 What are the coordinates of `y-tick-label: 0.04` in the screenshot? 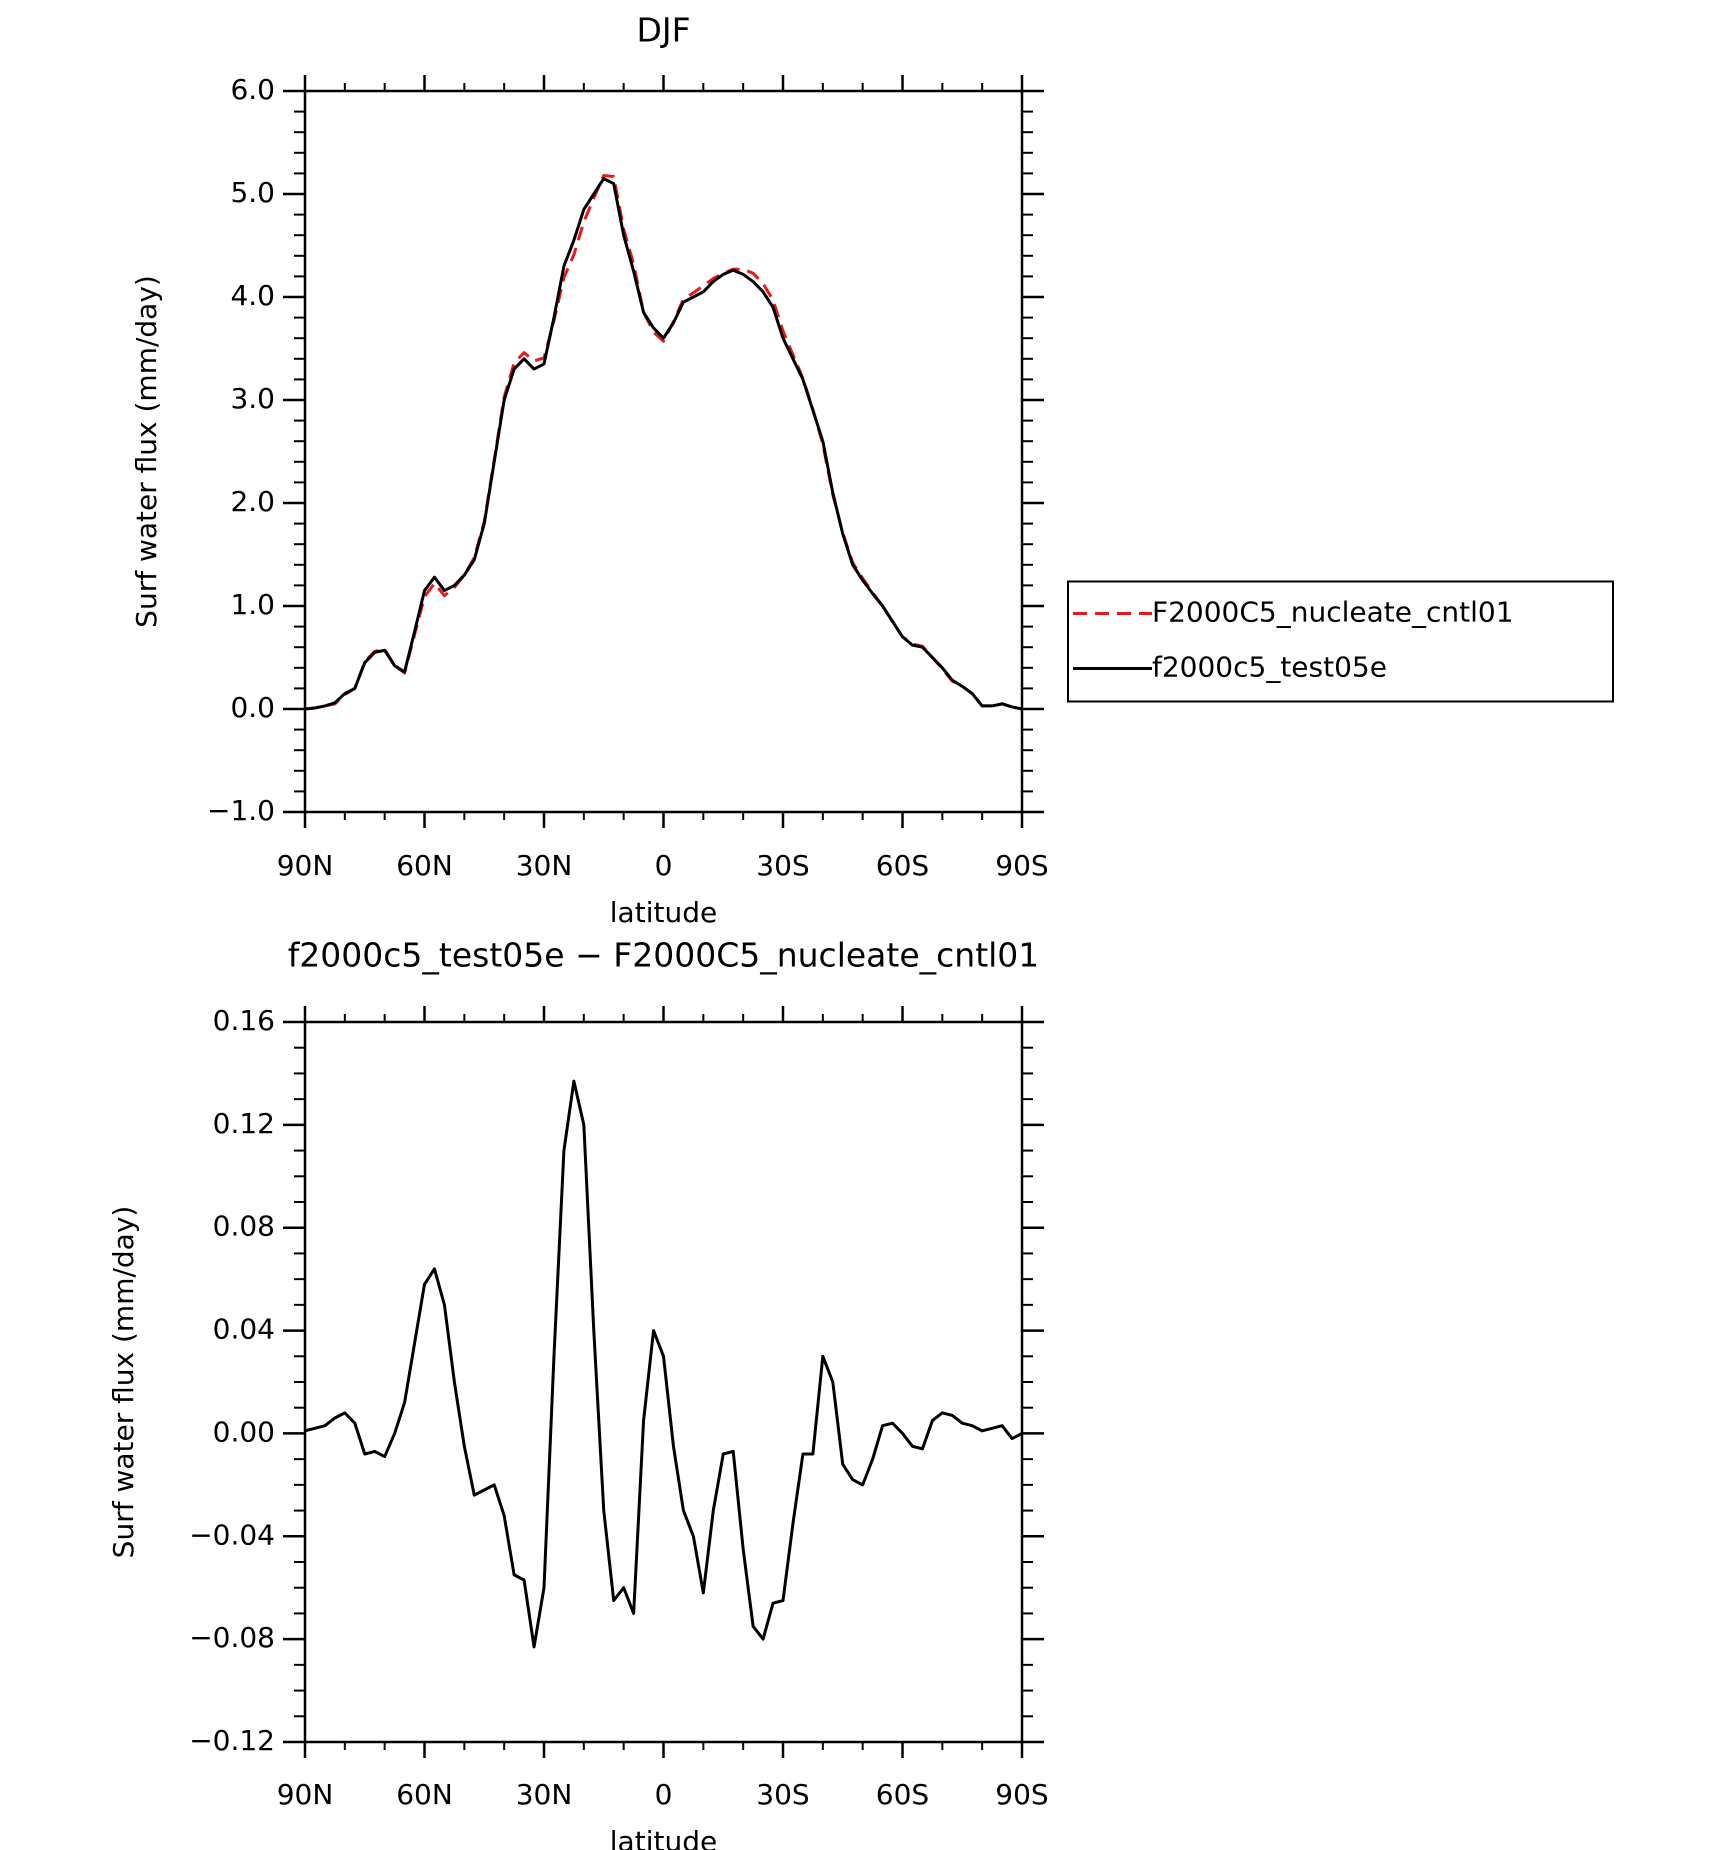 It's located at (244, 1329).